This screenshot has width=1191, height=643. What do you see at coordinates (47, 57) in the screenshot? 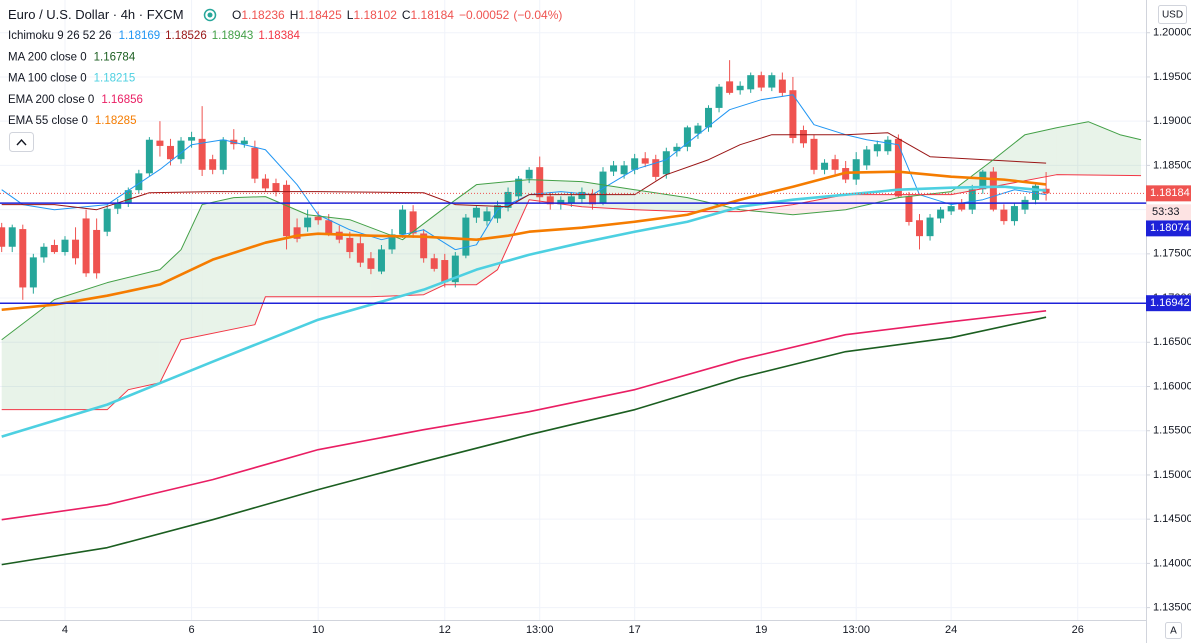
I see `indicator-name: MA 200 close 0` at bounding box center [47, 57].